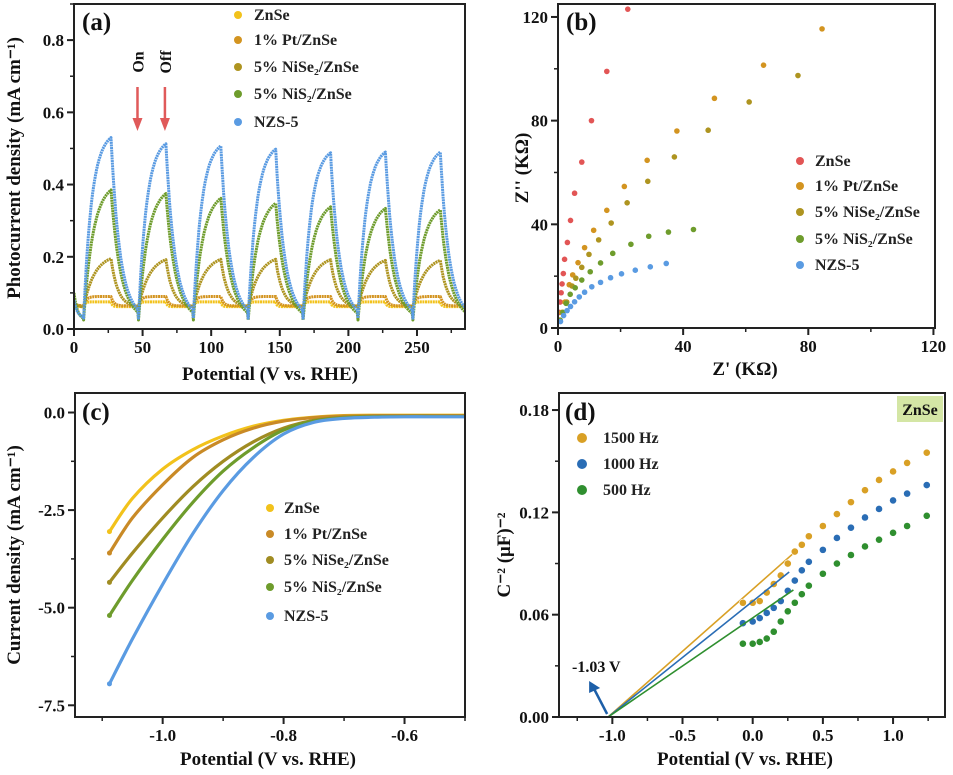 Image resolution: width=953 pixels, height=775 pixels. Describe the element at coordinates (269, 229) in the screenshot. I see `plot-area` at that location.